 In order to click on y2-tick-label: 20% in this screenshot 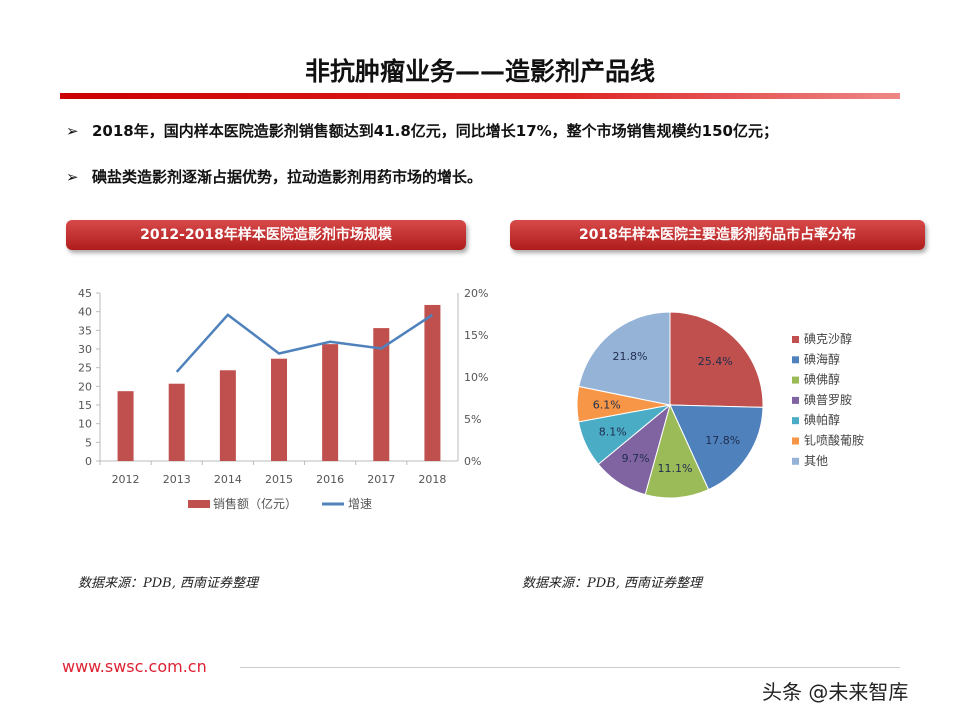, I will do `click(476, 293)`.